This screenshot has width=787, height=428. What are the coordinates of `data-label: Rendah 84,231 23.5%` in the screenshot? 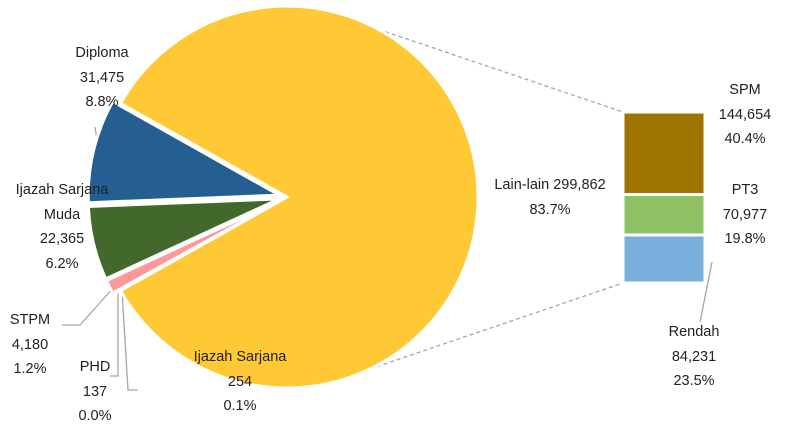 It's located at (694, 357).